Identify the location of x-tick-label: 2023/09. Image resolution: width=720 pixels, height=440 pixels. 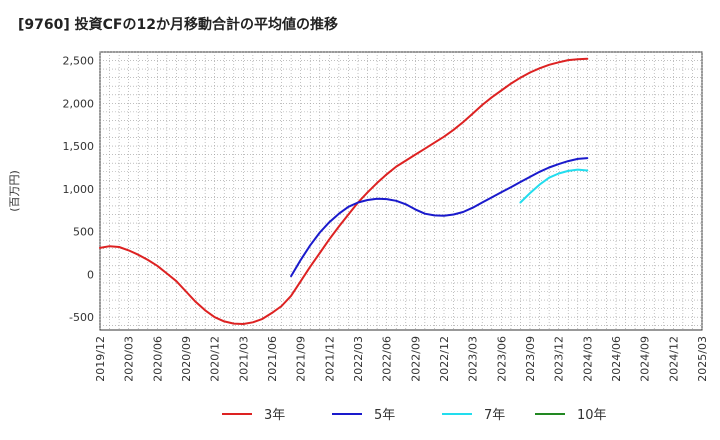
(530, 359).